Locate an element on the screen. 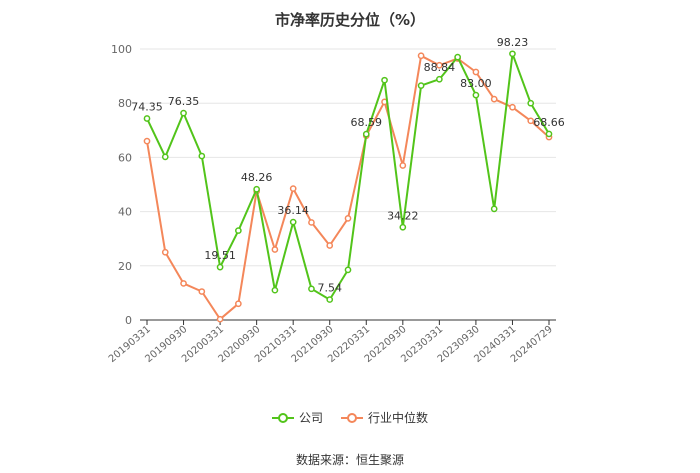 Image resolution: width=700 pixels, height=473 pixels. data-label: 76.35 is located at coordinates (184, 101).